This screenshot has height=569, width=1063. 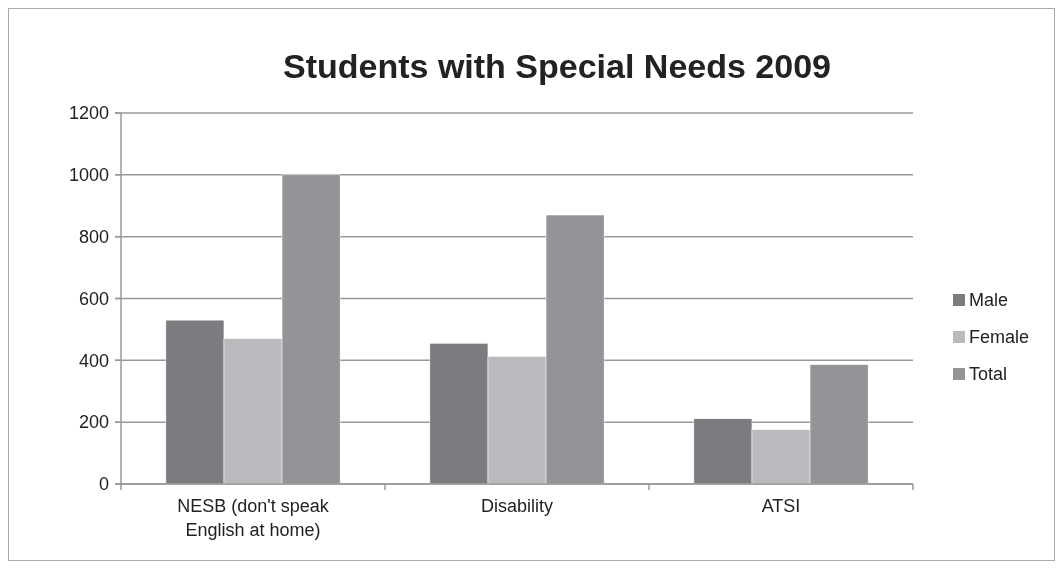 What do you see at coordinates (781, 506) in the screenshot?
I see `x-tick-label: ATSI` at bounding box center [781, 506].